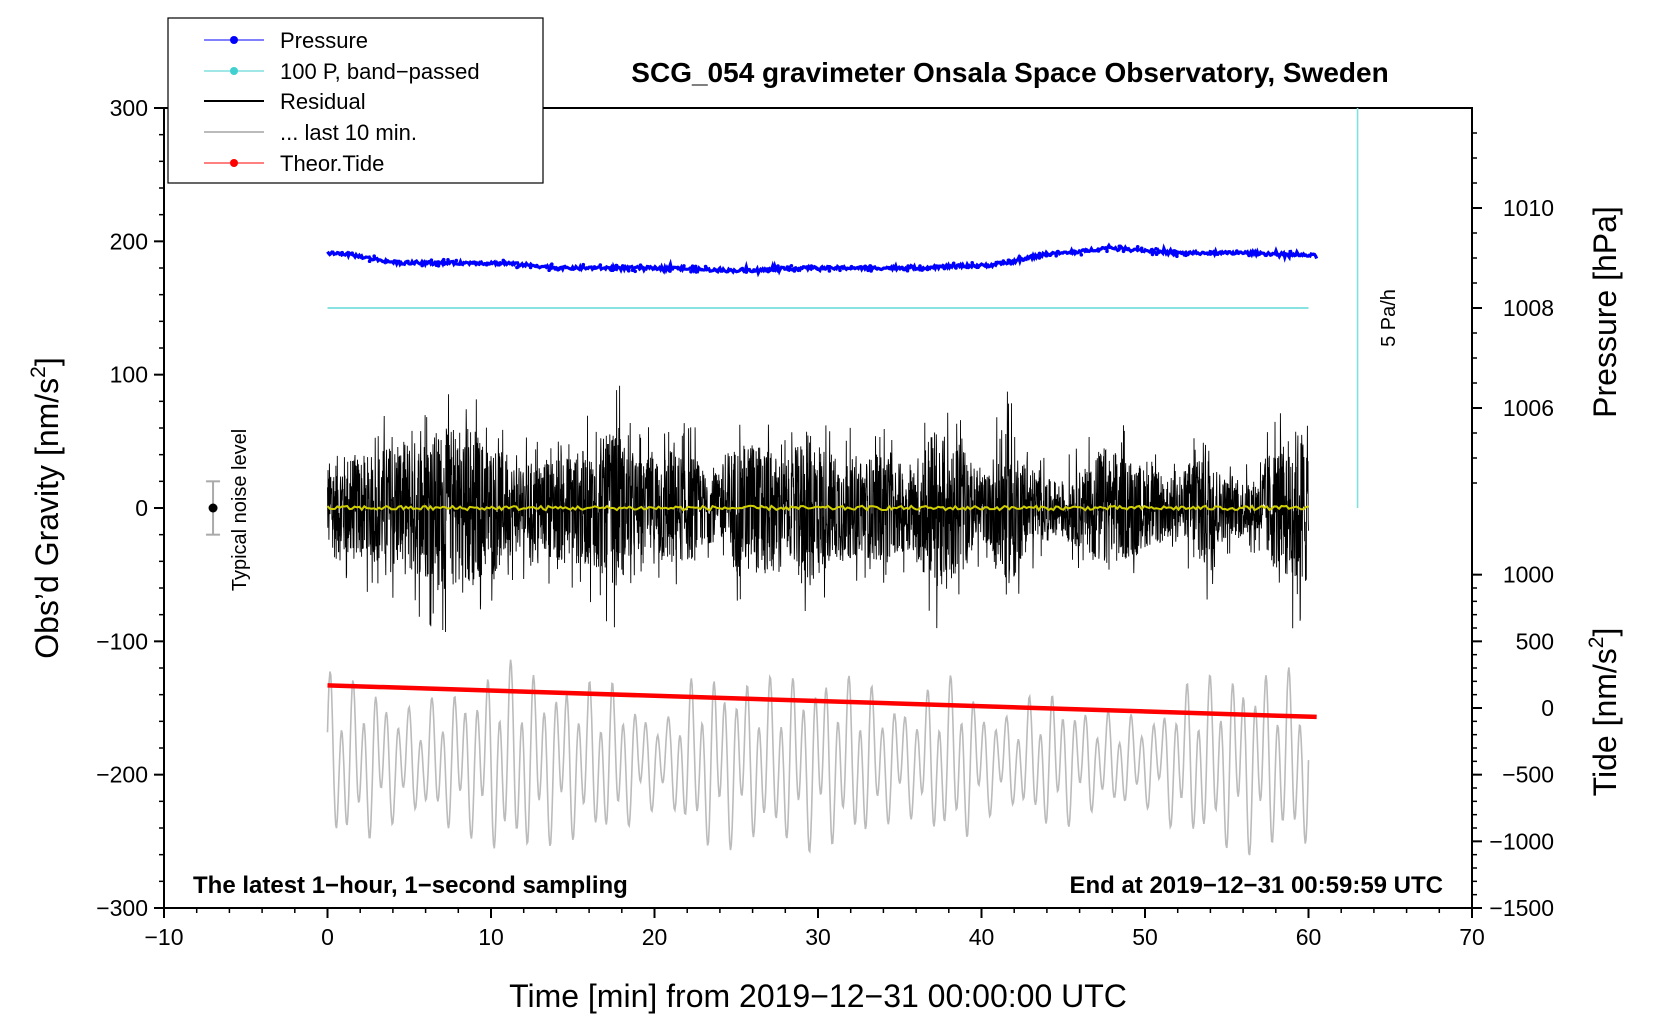  Describe the element at coordinates (380, 71) in the screenshot. I see `legend-label-bandpassed: 100 P, band−passed` at that location.